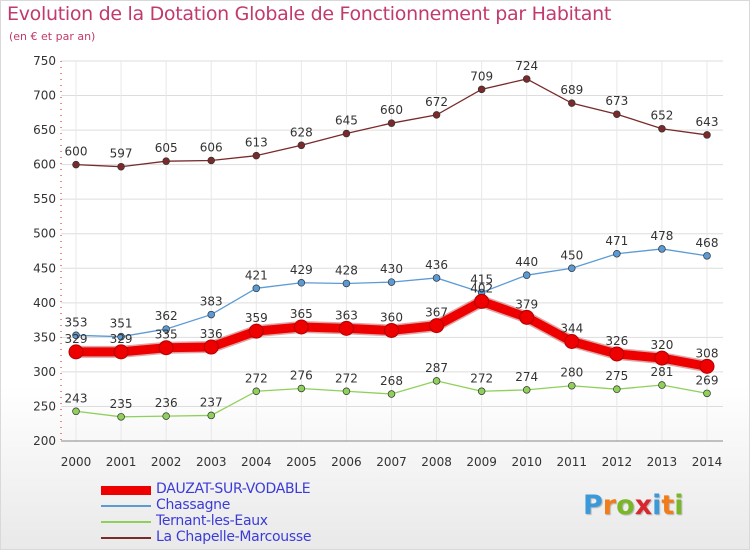  What do you see at coordinates (526, 377) in the screenshot?
I see `data-label: 274` at bounding box center [526, 377].